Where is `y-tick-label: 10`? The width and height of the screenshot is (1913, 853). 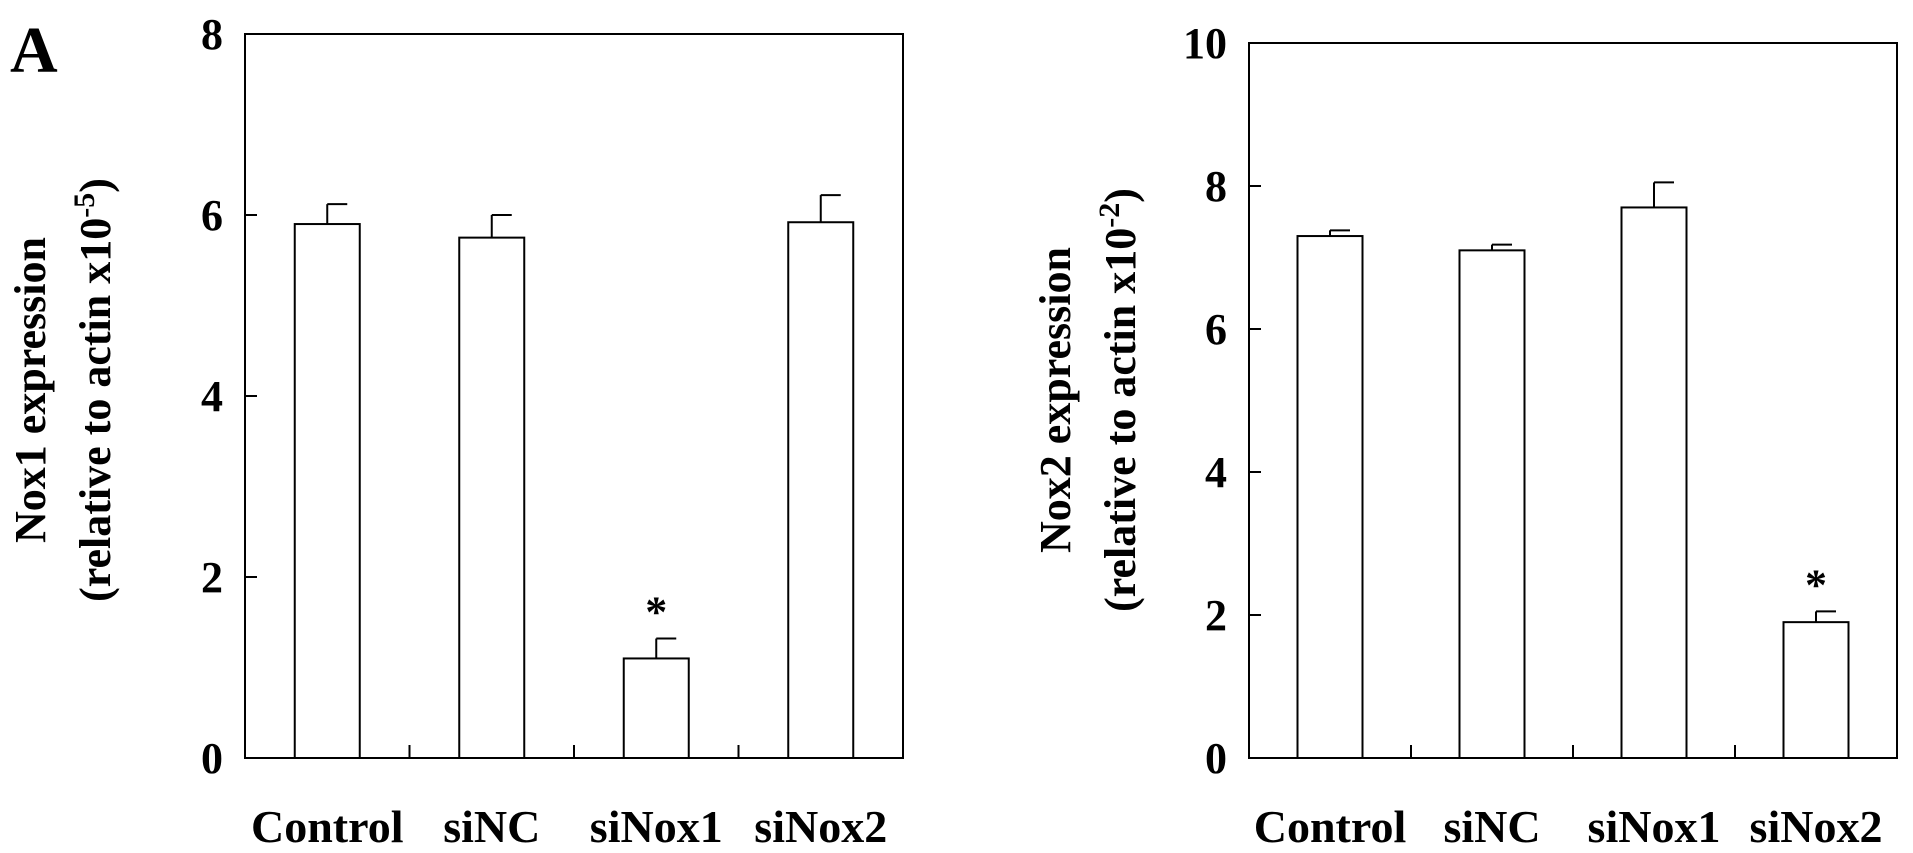 y-tick-label: 10 is located at coordinates (1205, 43).